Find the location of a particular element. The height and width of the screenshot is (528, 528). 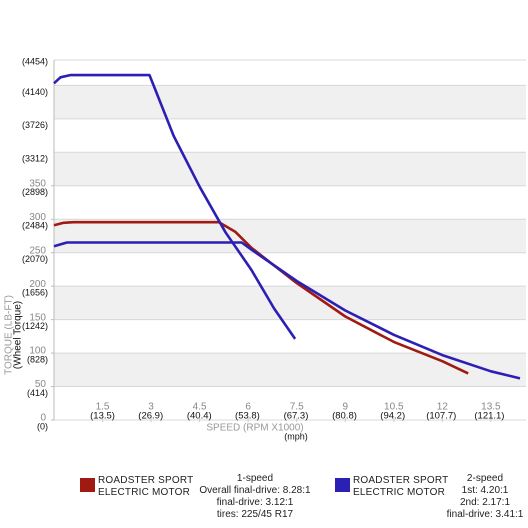

y2-tick-label: 50 is located at coordinates (41, 384).